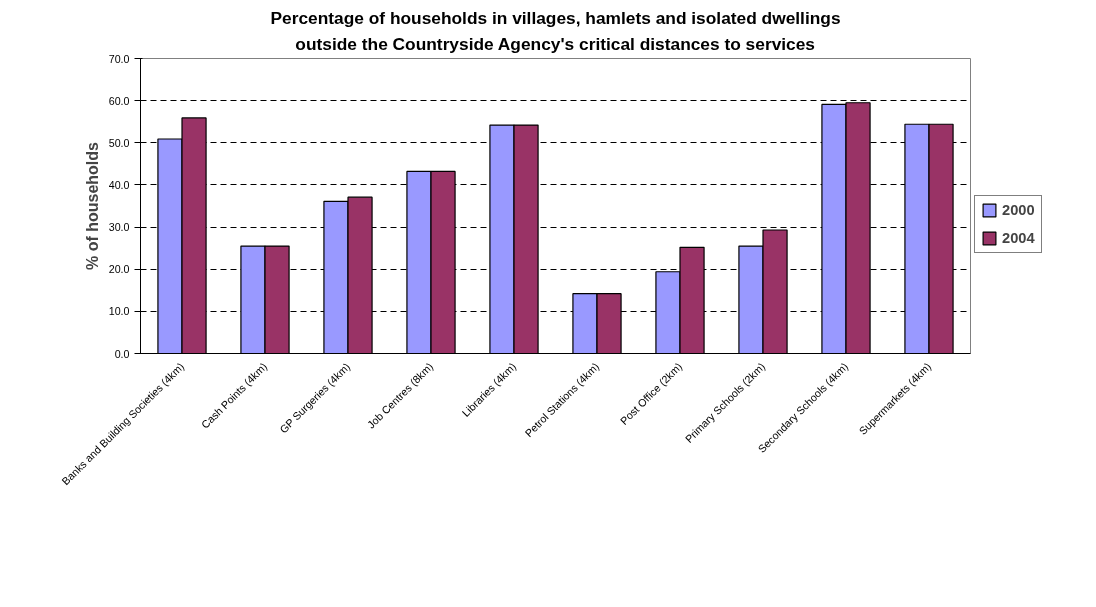  Describe the element at coordinates (119, 58) in the screenshot. I see `y-tick-label: 70.0` at that location.